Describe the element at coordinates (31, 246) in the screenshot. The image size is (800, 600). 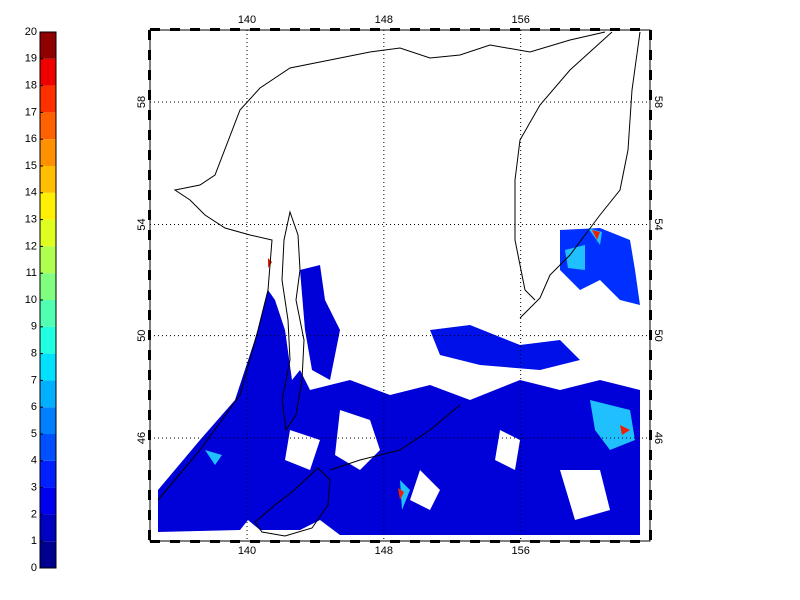
I see `colorbar-label: 12` at that location.